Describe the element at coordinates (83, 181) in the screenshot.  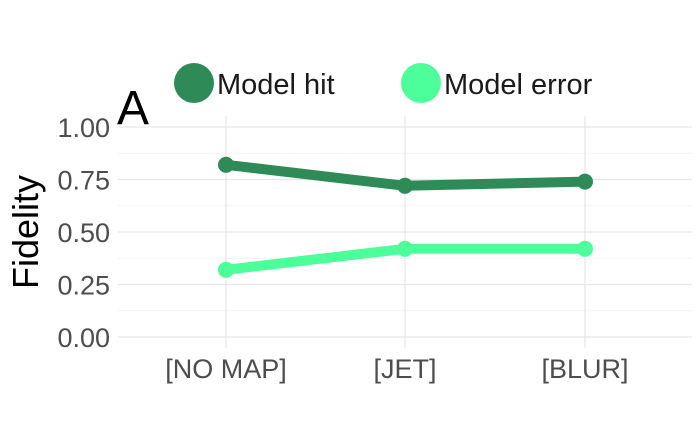
I see `y-tick-label: 0.75` at that location.